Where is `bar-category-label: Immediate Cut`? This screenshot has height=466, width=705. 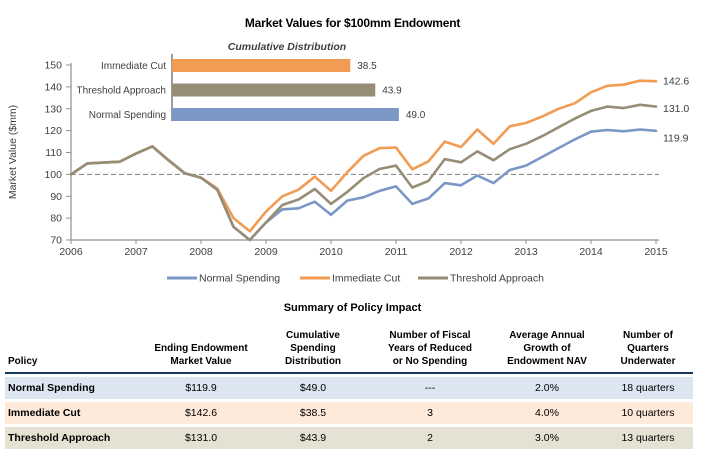 bar-category-label: Immediate Cut is located at coordinates (133, 66).